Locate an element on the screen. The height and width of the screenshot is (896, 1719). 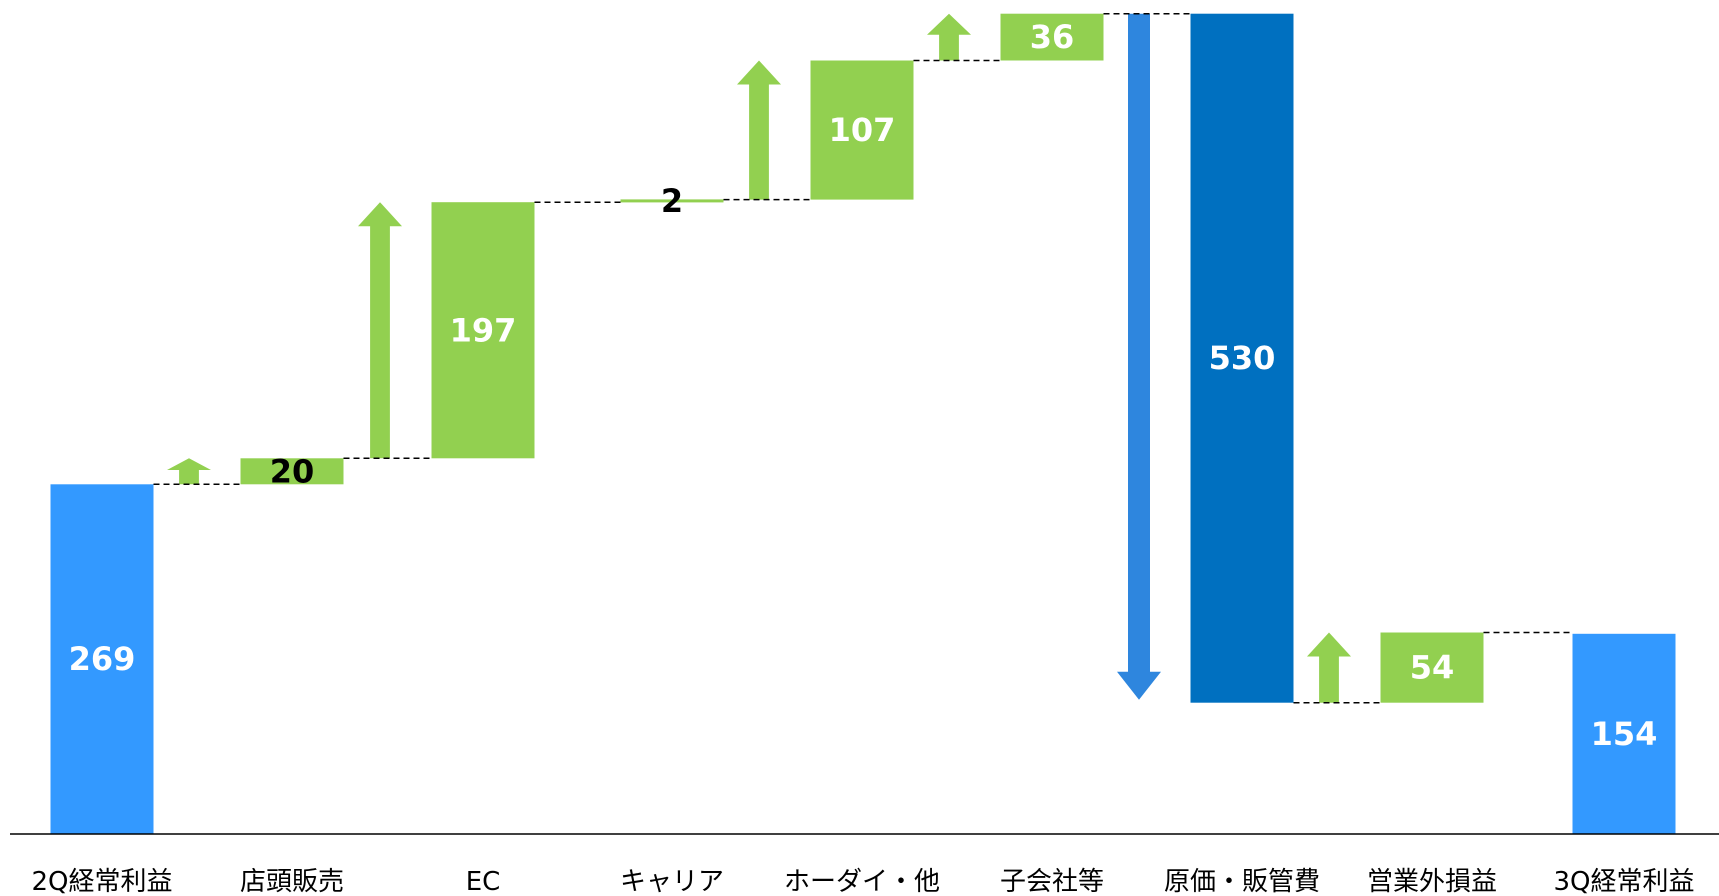
category-label-4: ホーダイ・他 is located at coordinates (862, 881).